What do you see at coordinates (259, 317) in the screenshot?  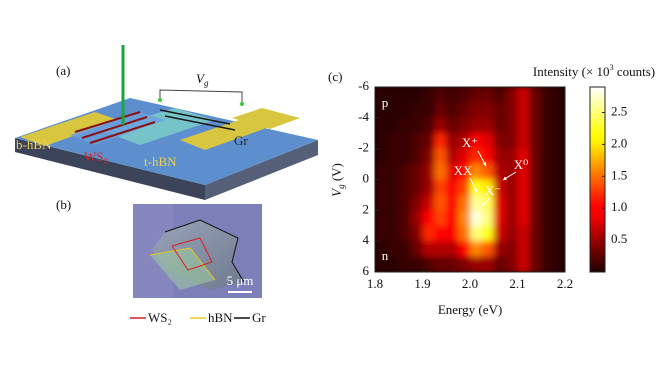 I see `legend-label: Gr` at bounding box center [259, 317].